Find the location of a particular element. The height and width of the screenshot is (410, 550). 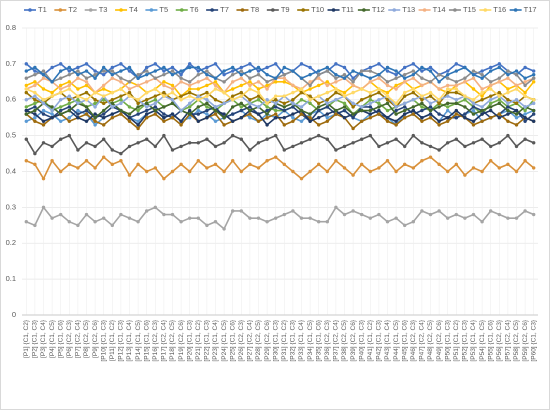

x-tick-label: [P47] {C2, C4} is located at coordinates (422, 340).